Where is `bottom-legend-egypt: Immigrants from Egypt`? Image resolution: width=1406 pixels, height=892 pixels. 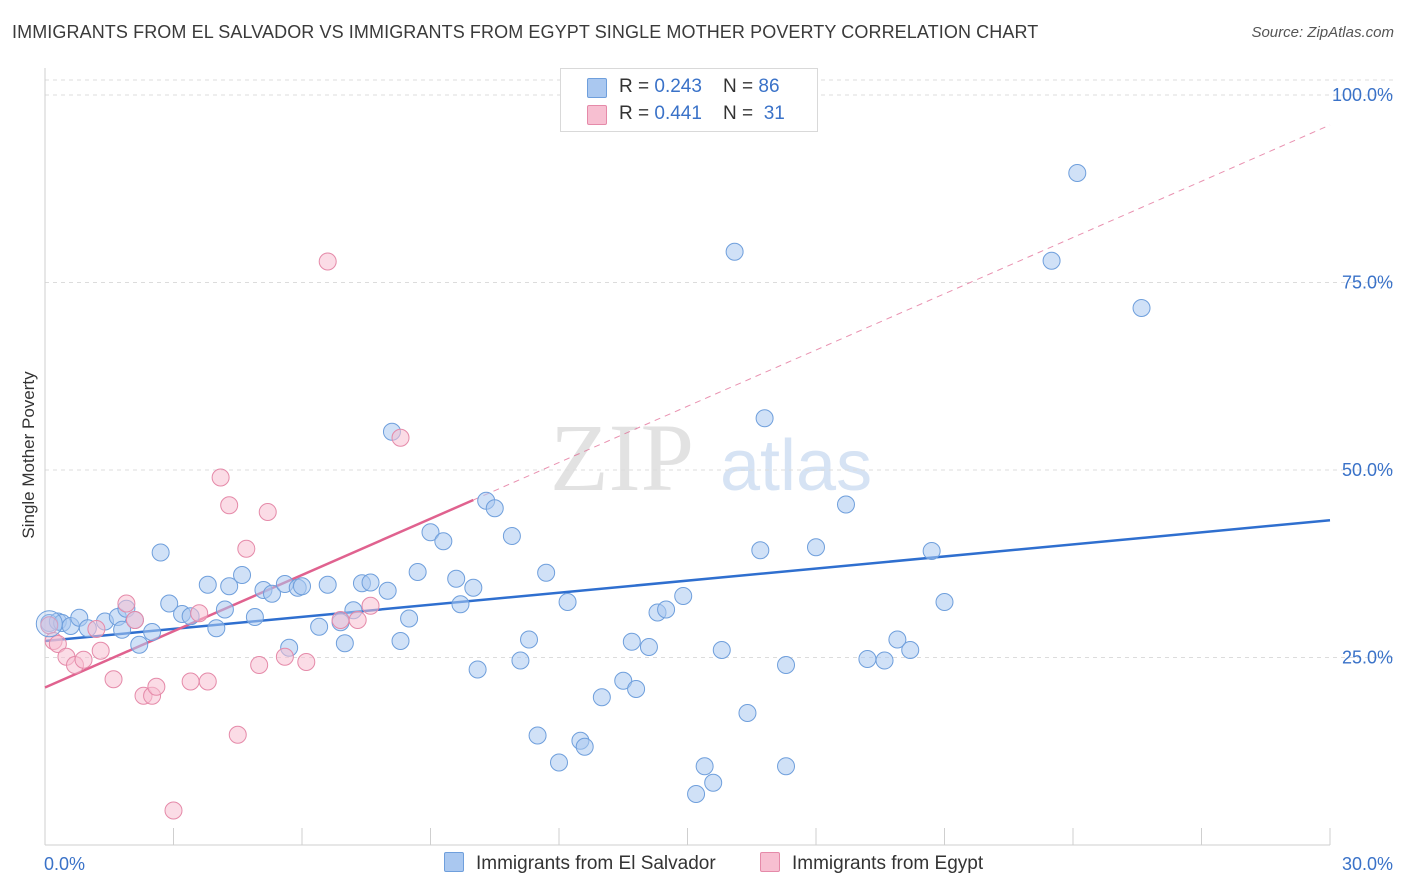 bottom-legend-egypt: Immigrants from Egypt is located at coordinates (871, 864).